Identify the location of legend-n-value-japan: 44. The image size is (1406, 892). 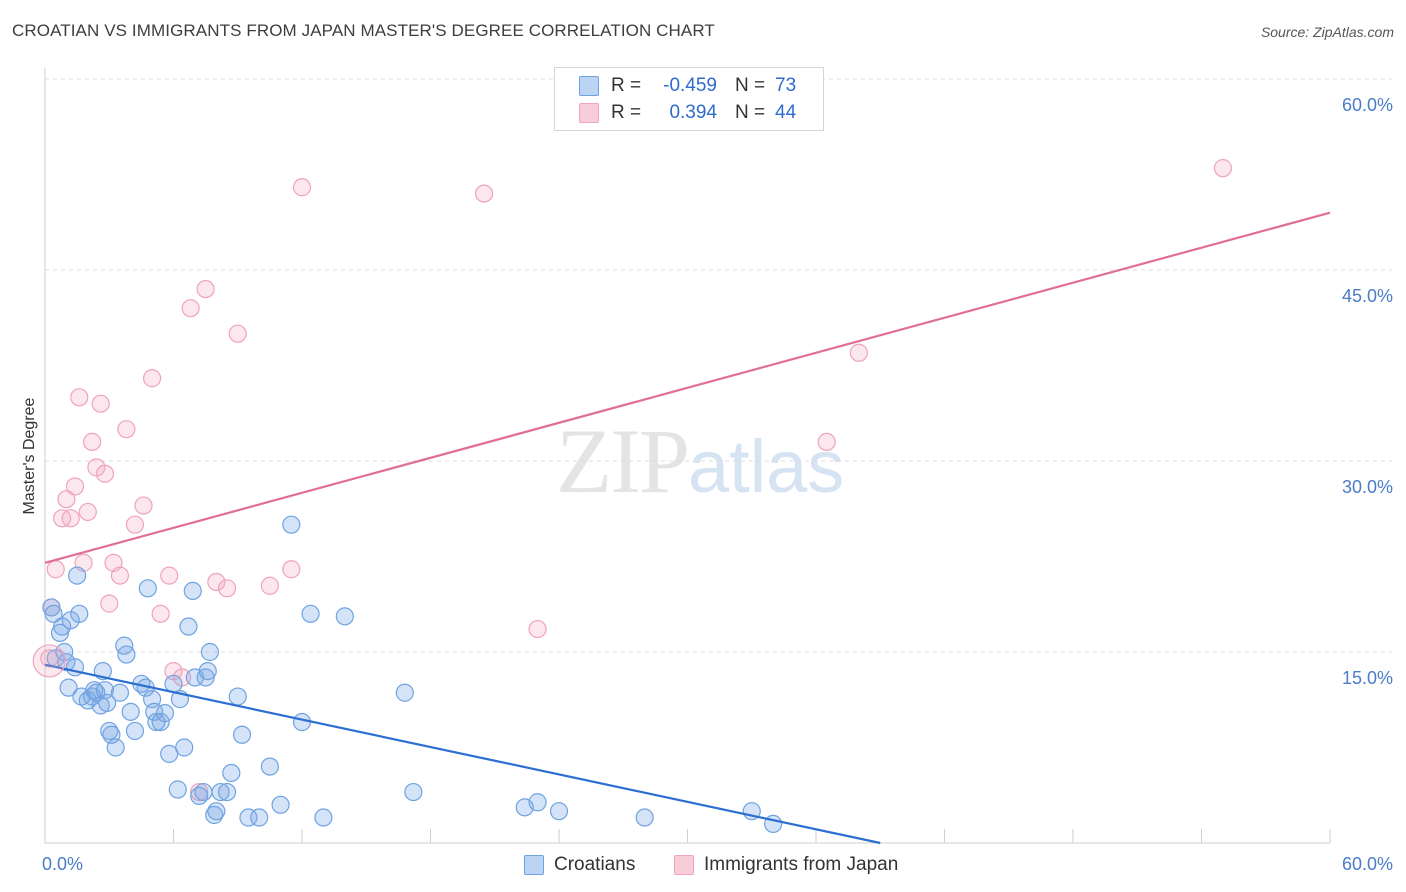
(786, 112).